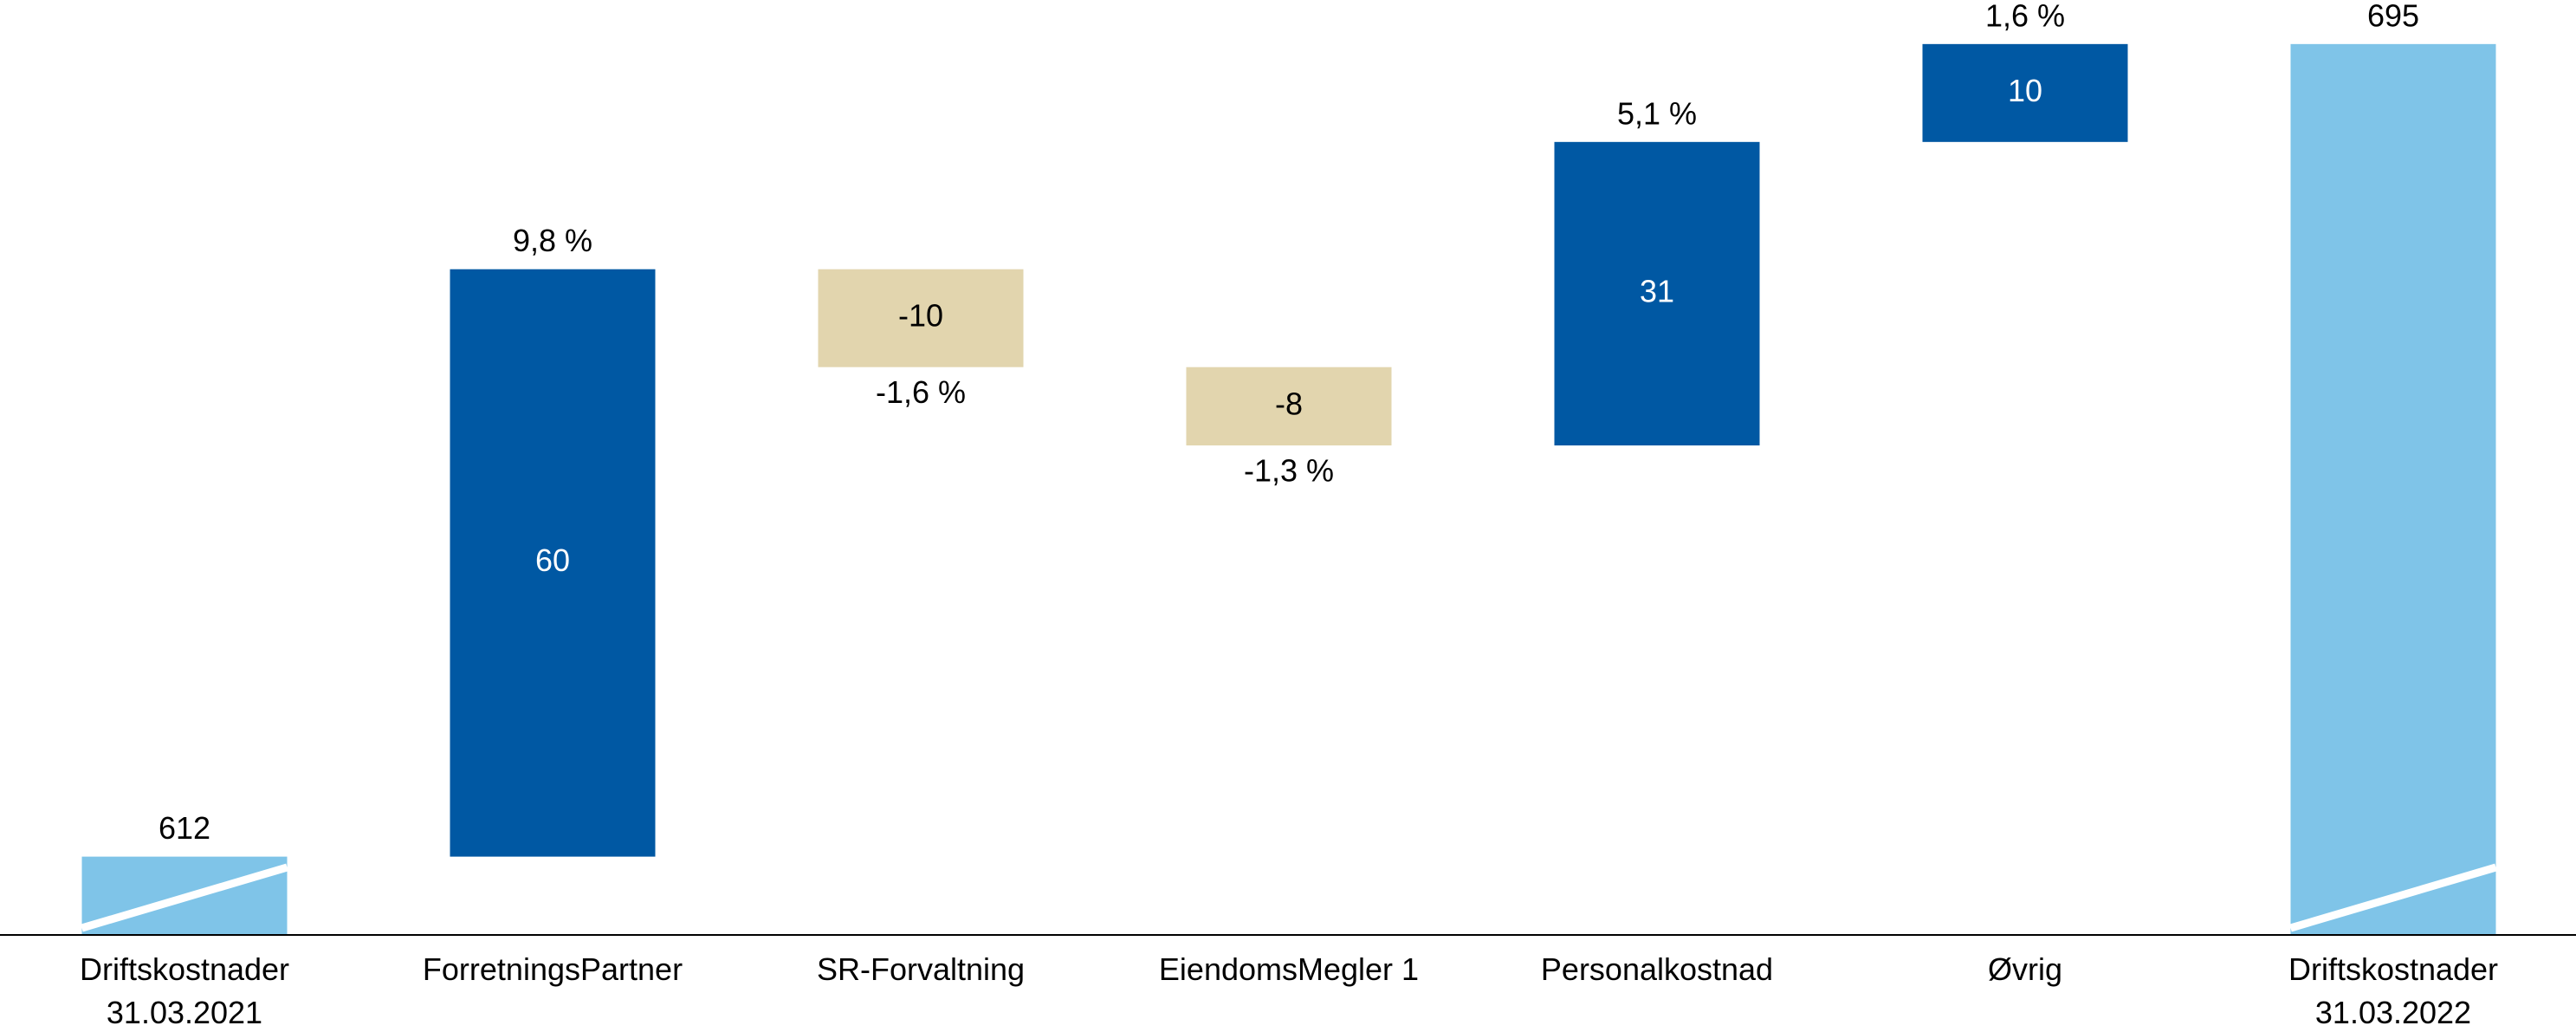  What do you see at coordinates (1289, 471) in the screenshot?
I see `change-label: -1,3 %` at bounding box center [1289, 471].